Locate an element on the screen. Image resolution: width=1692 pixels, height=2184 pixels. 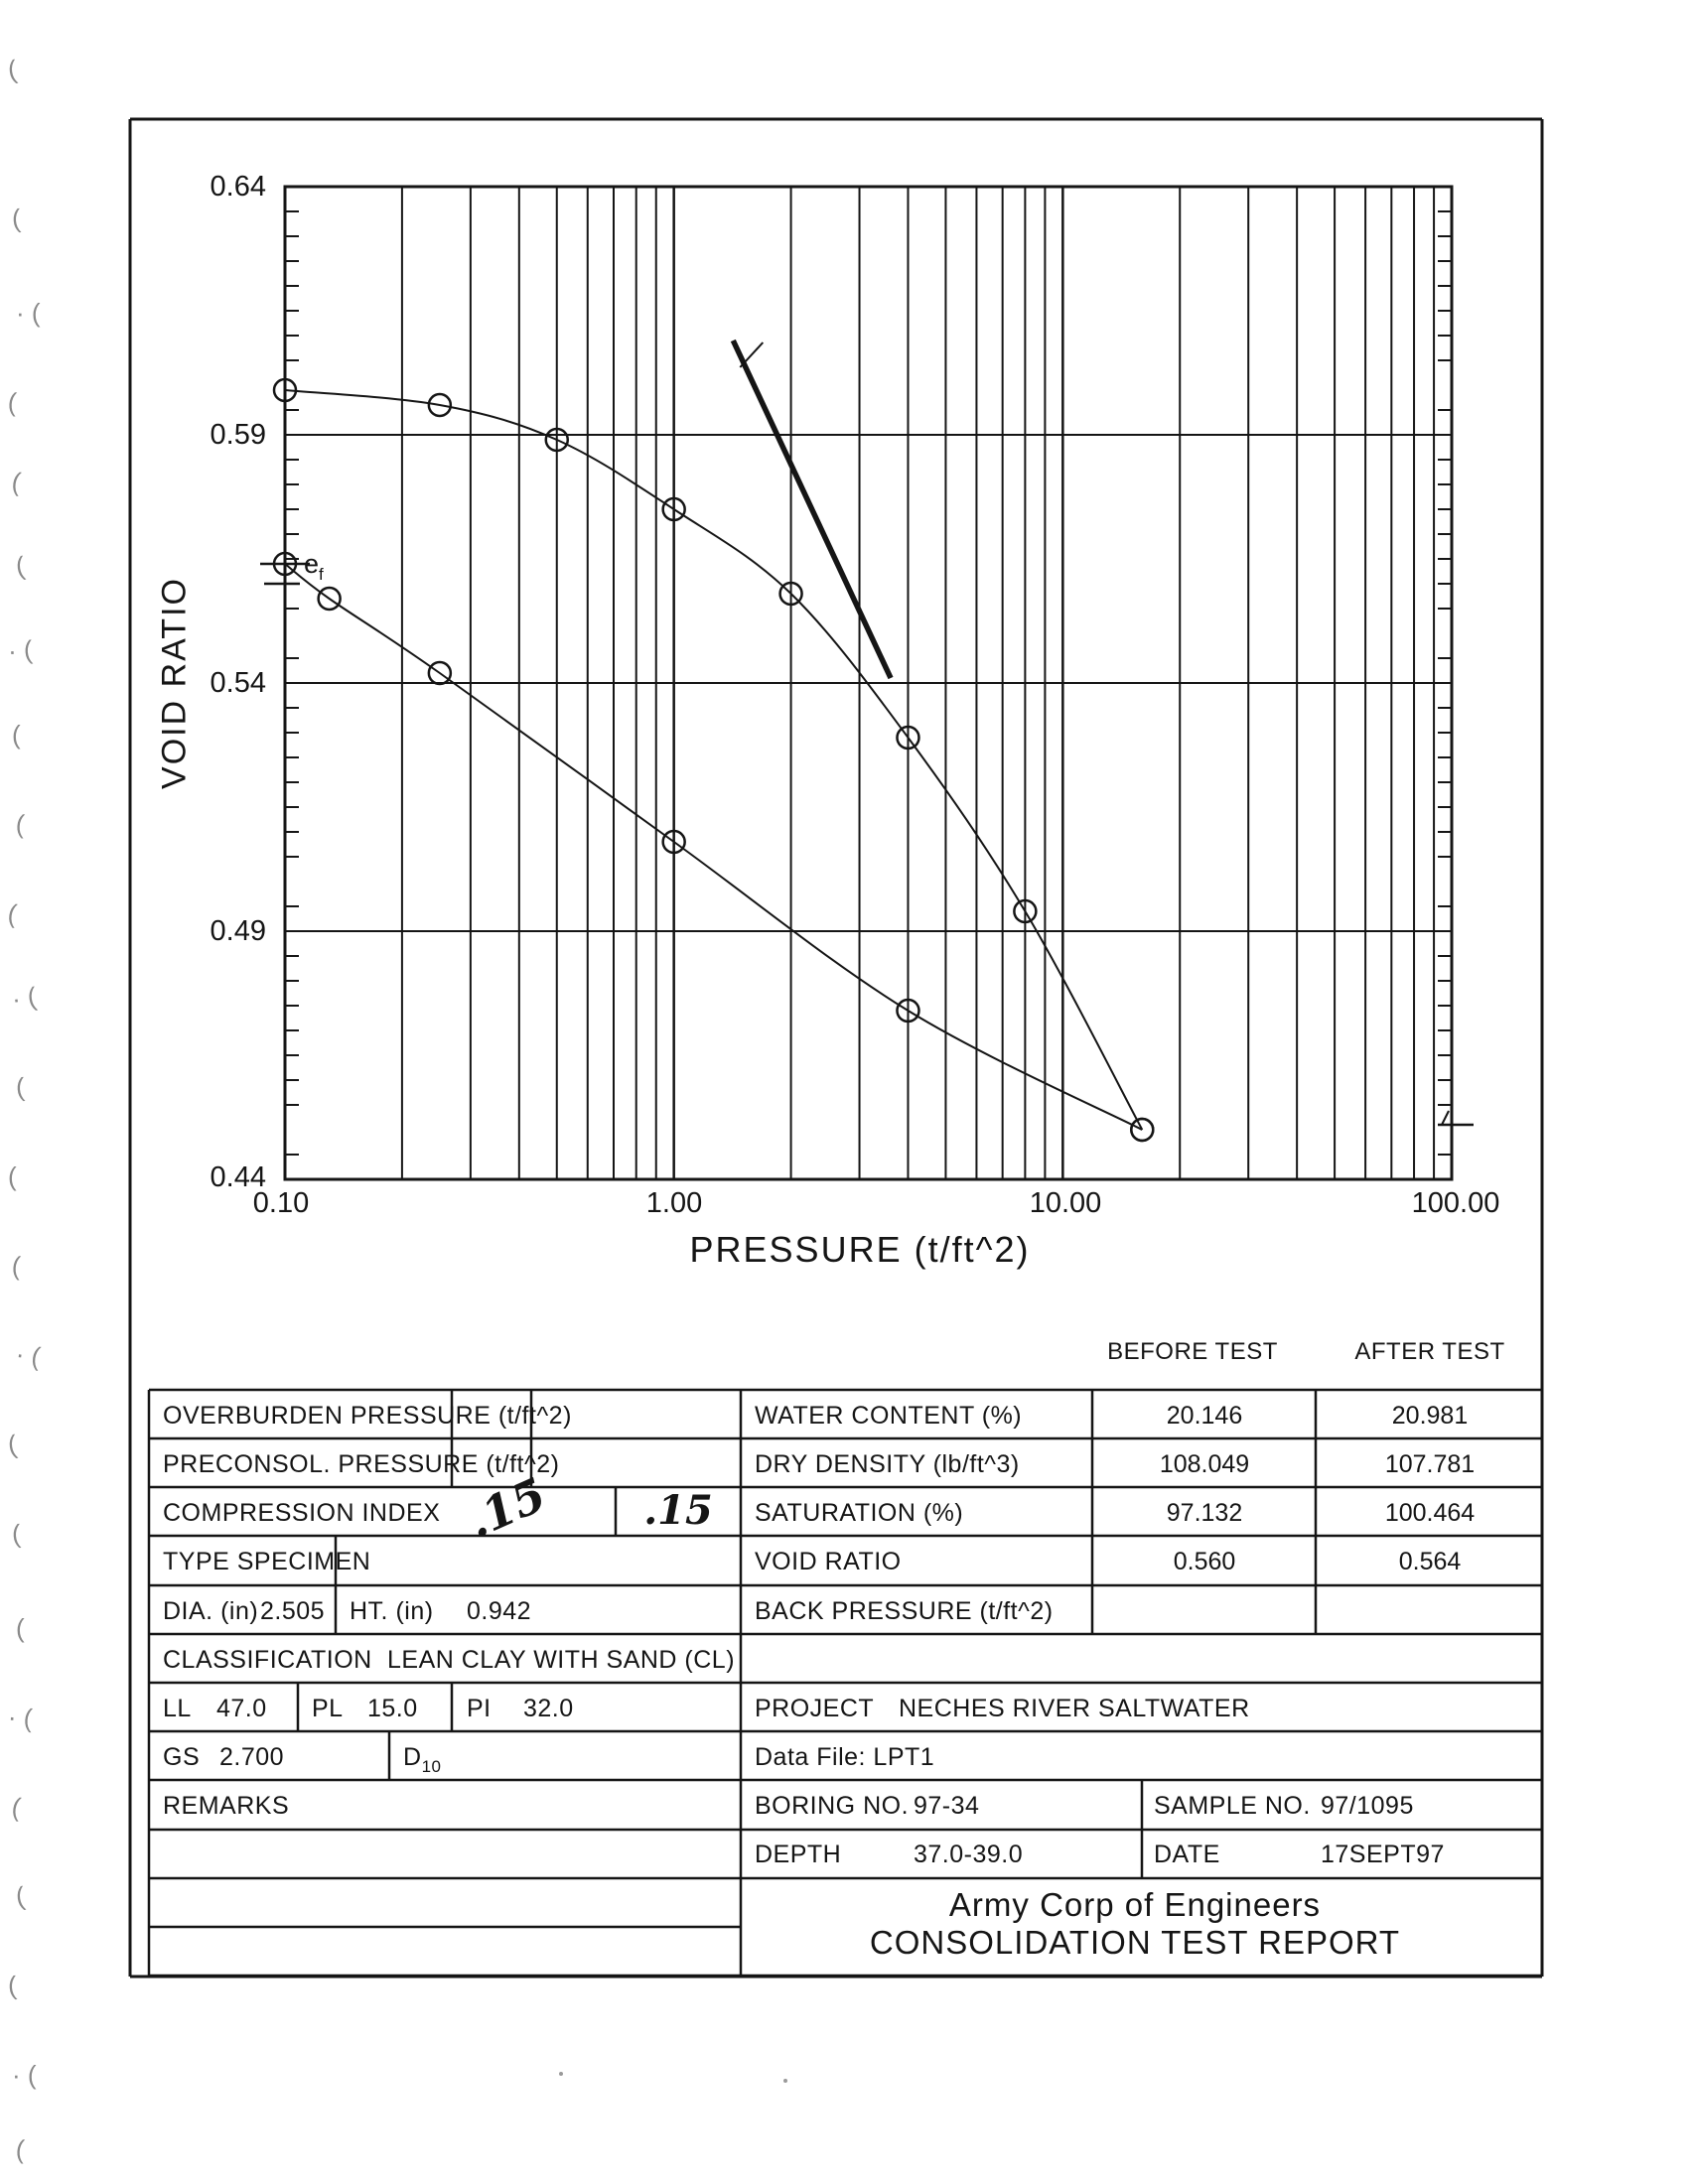
ht-value: 0.942 is located at coordinates (499, 1611).